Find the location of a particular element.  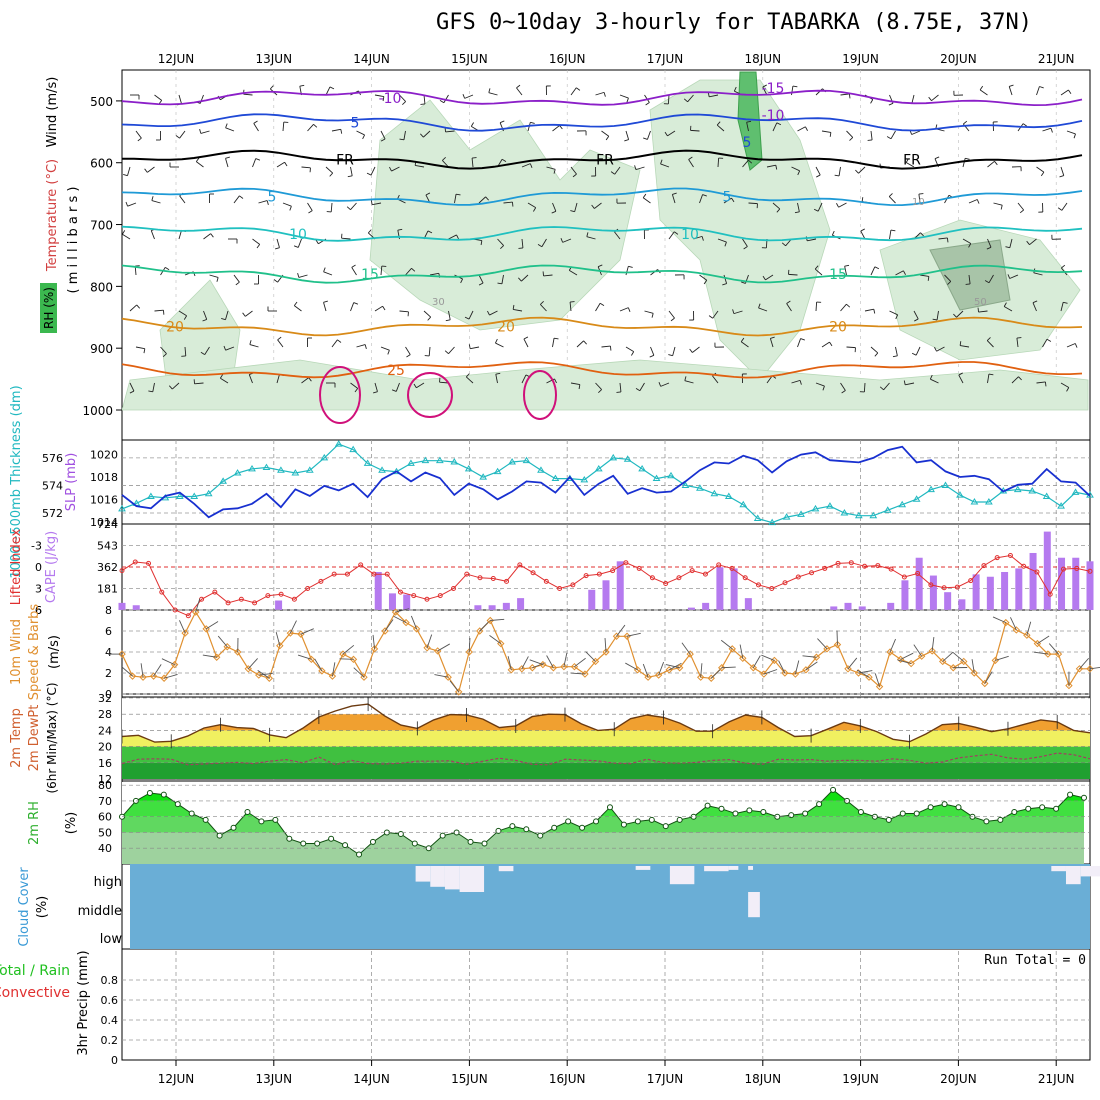

rh-band is located at coordinates (603, 848).